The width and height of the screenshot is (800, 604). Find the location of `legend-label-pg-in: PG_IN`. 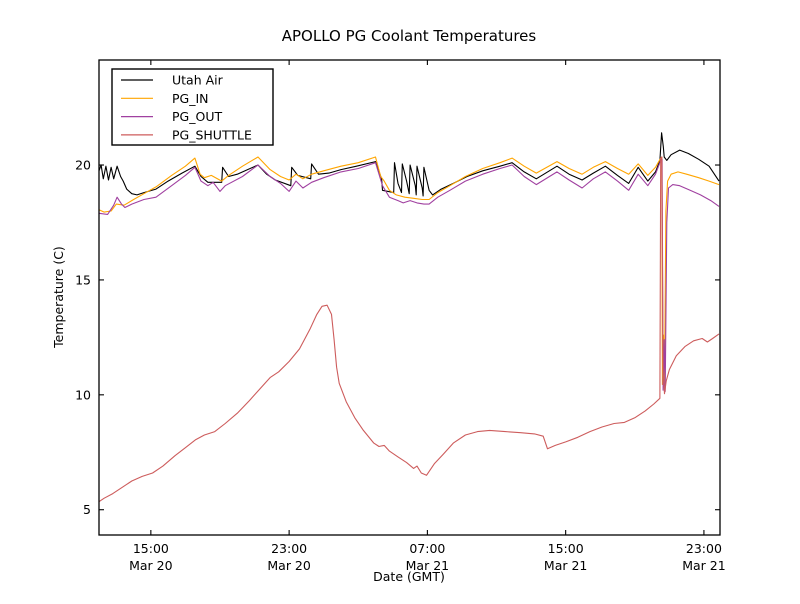

legend-label-pg-in: PG_IN is located at coordinates (190, 98).